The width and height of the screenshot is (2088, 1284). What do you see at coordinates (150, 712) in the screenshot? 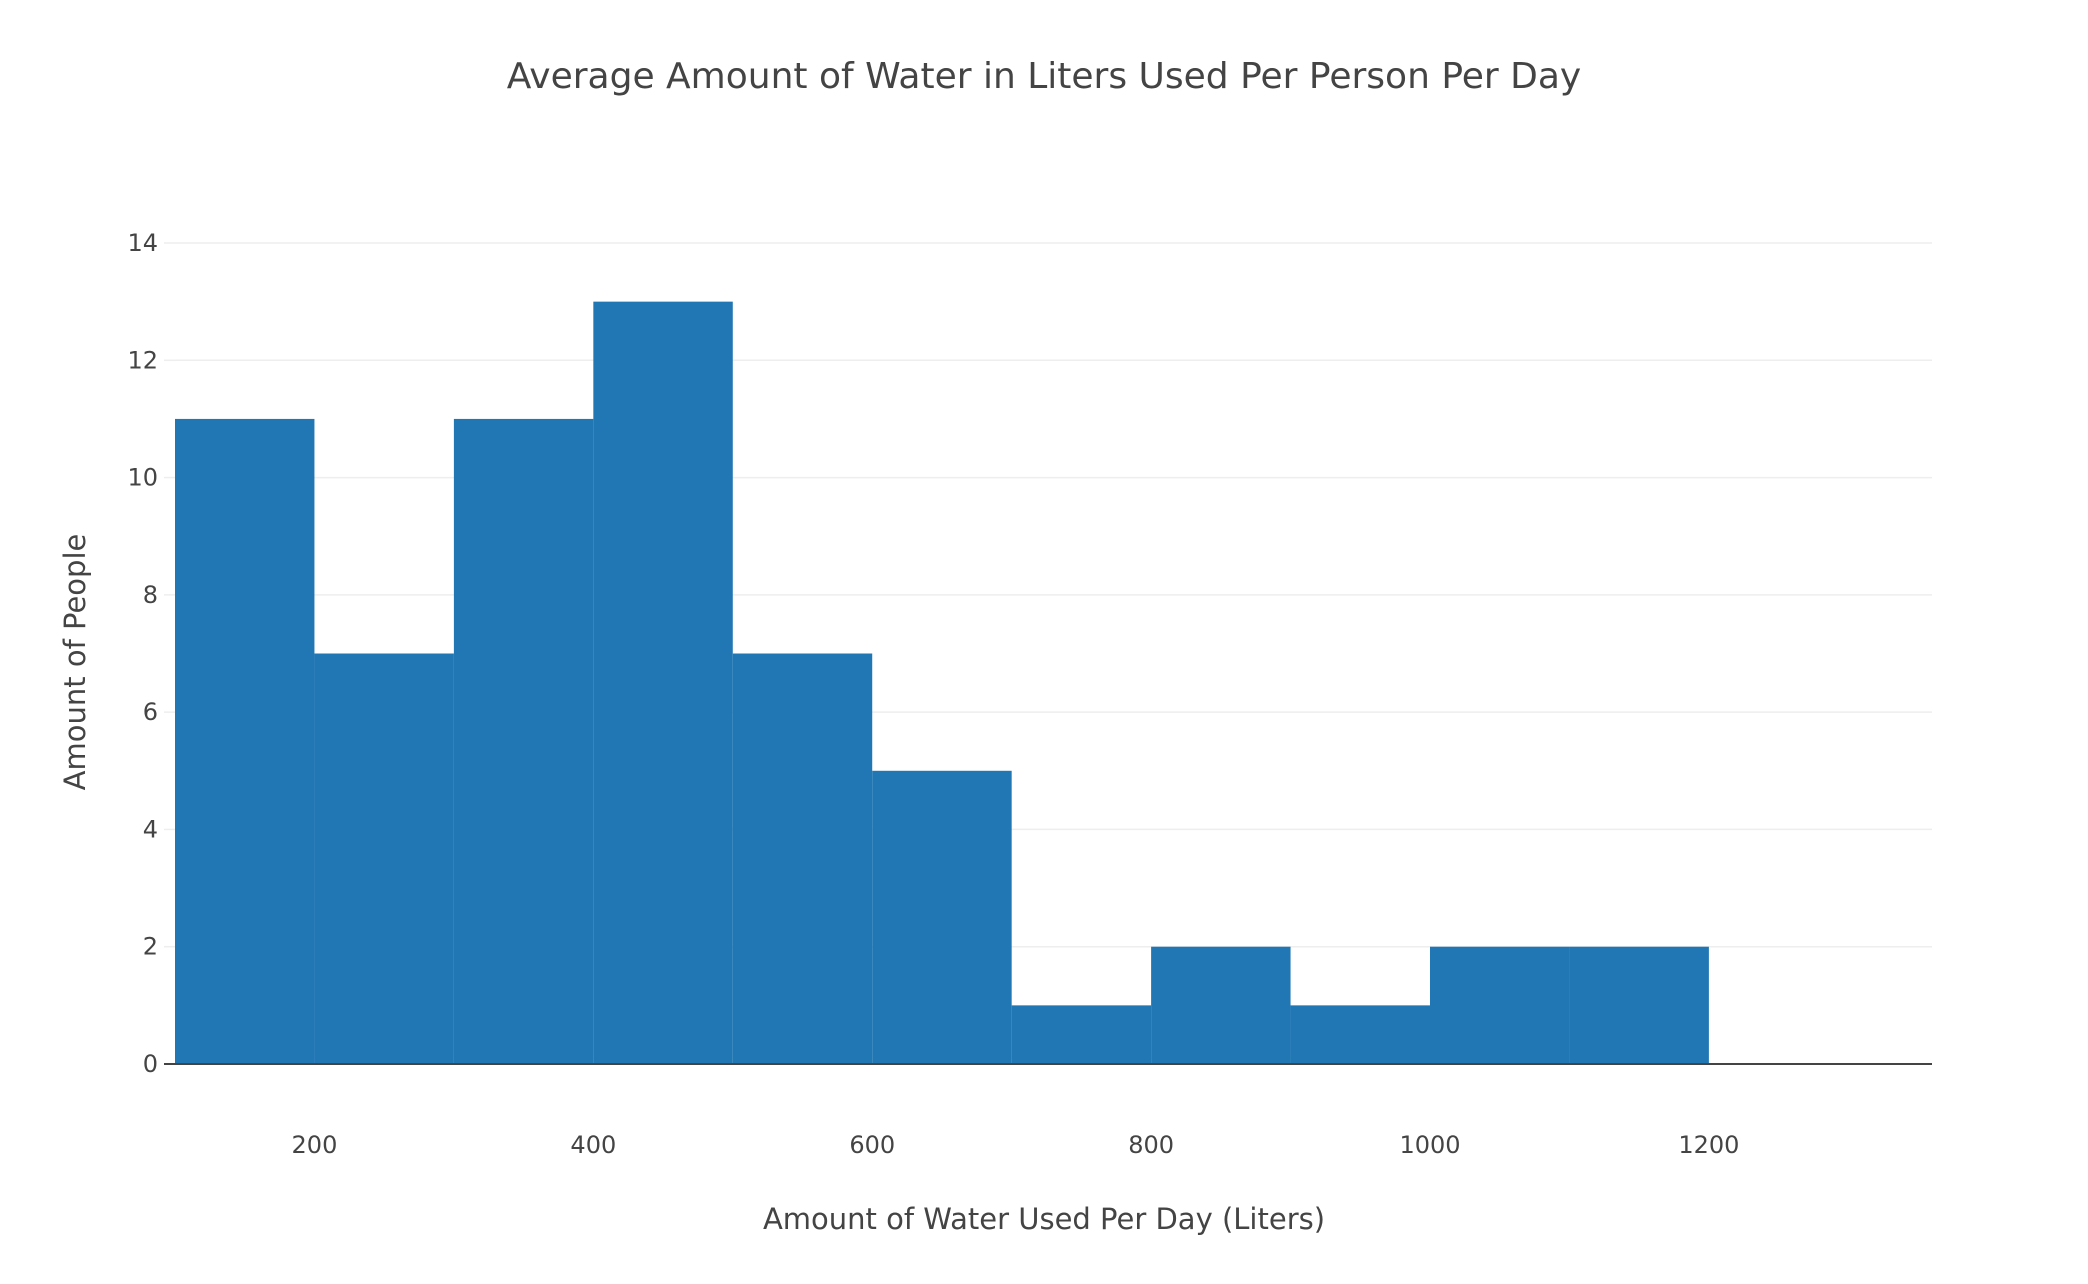
I see `y-tick-label: 6` at bounding box center [150, 712].